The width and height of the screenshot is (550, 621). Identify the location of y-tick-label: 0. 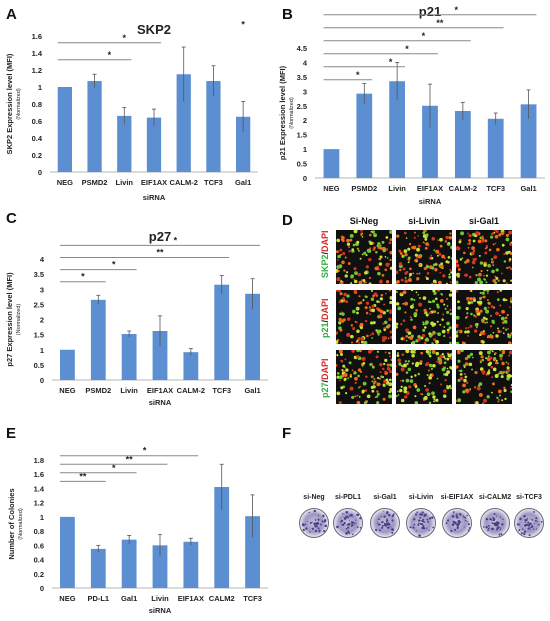
(305, 178).